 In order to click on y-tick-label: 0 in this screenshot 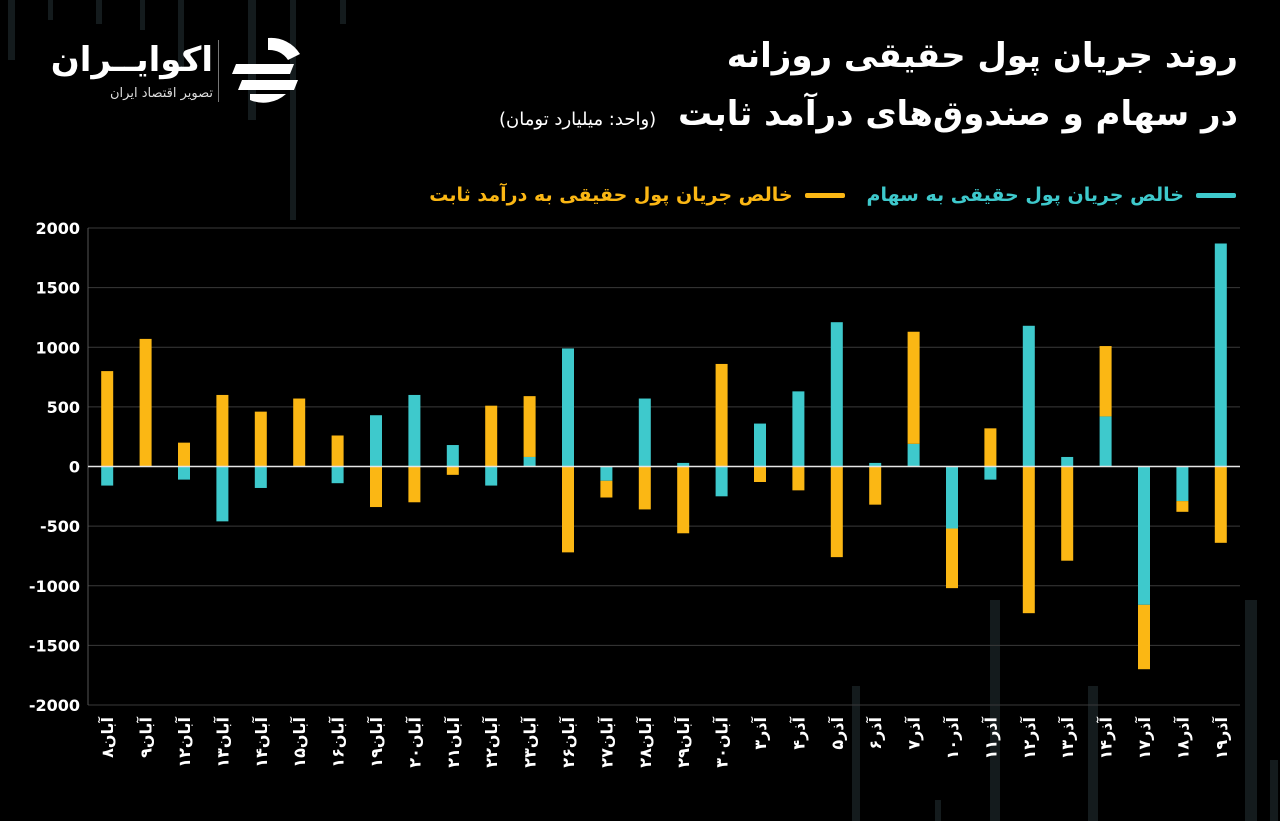, I will do `click(74, 467)`.